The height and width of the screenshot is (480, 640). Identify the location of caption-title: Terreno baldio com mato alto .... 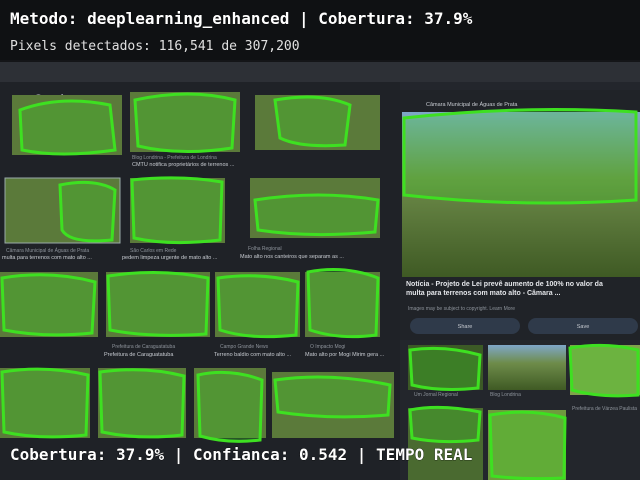
(253, 355).